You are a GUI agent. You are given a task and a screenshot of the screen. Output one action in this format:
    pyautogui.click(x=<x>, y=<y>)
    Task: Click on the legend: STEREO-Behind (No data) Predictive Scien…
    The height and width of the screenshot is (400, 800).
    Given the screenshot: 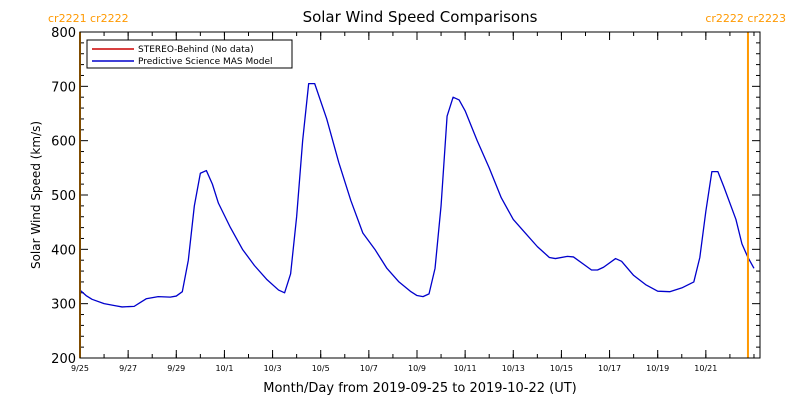 What is the action you would take?
    pyautogui.click(x=189, y=54)
    